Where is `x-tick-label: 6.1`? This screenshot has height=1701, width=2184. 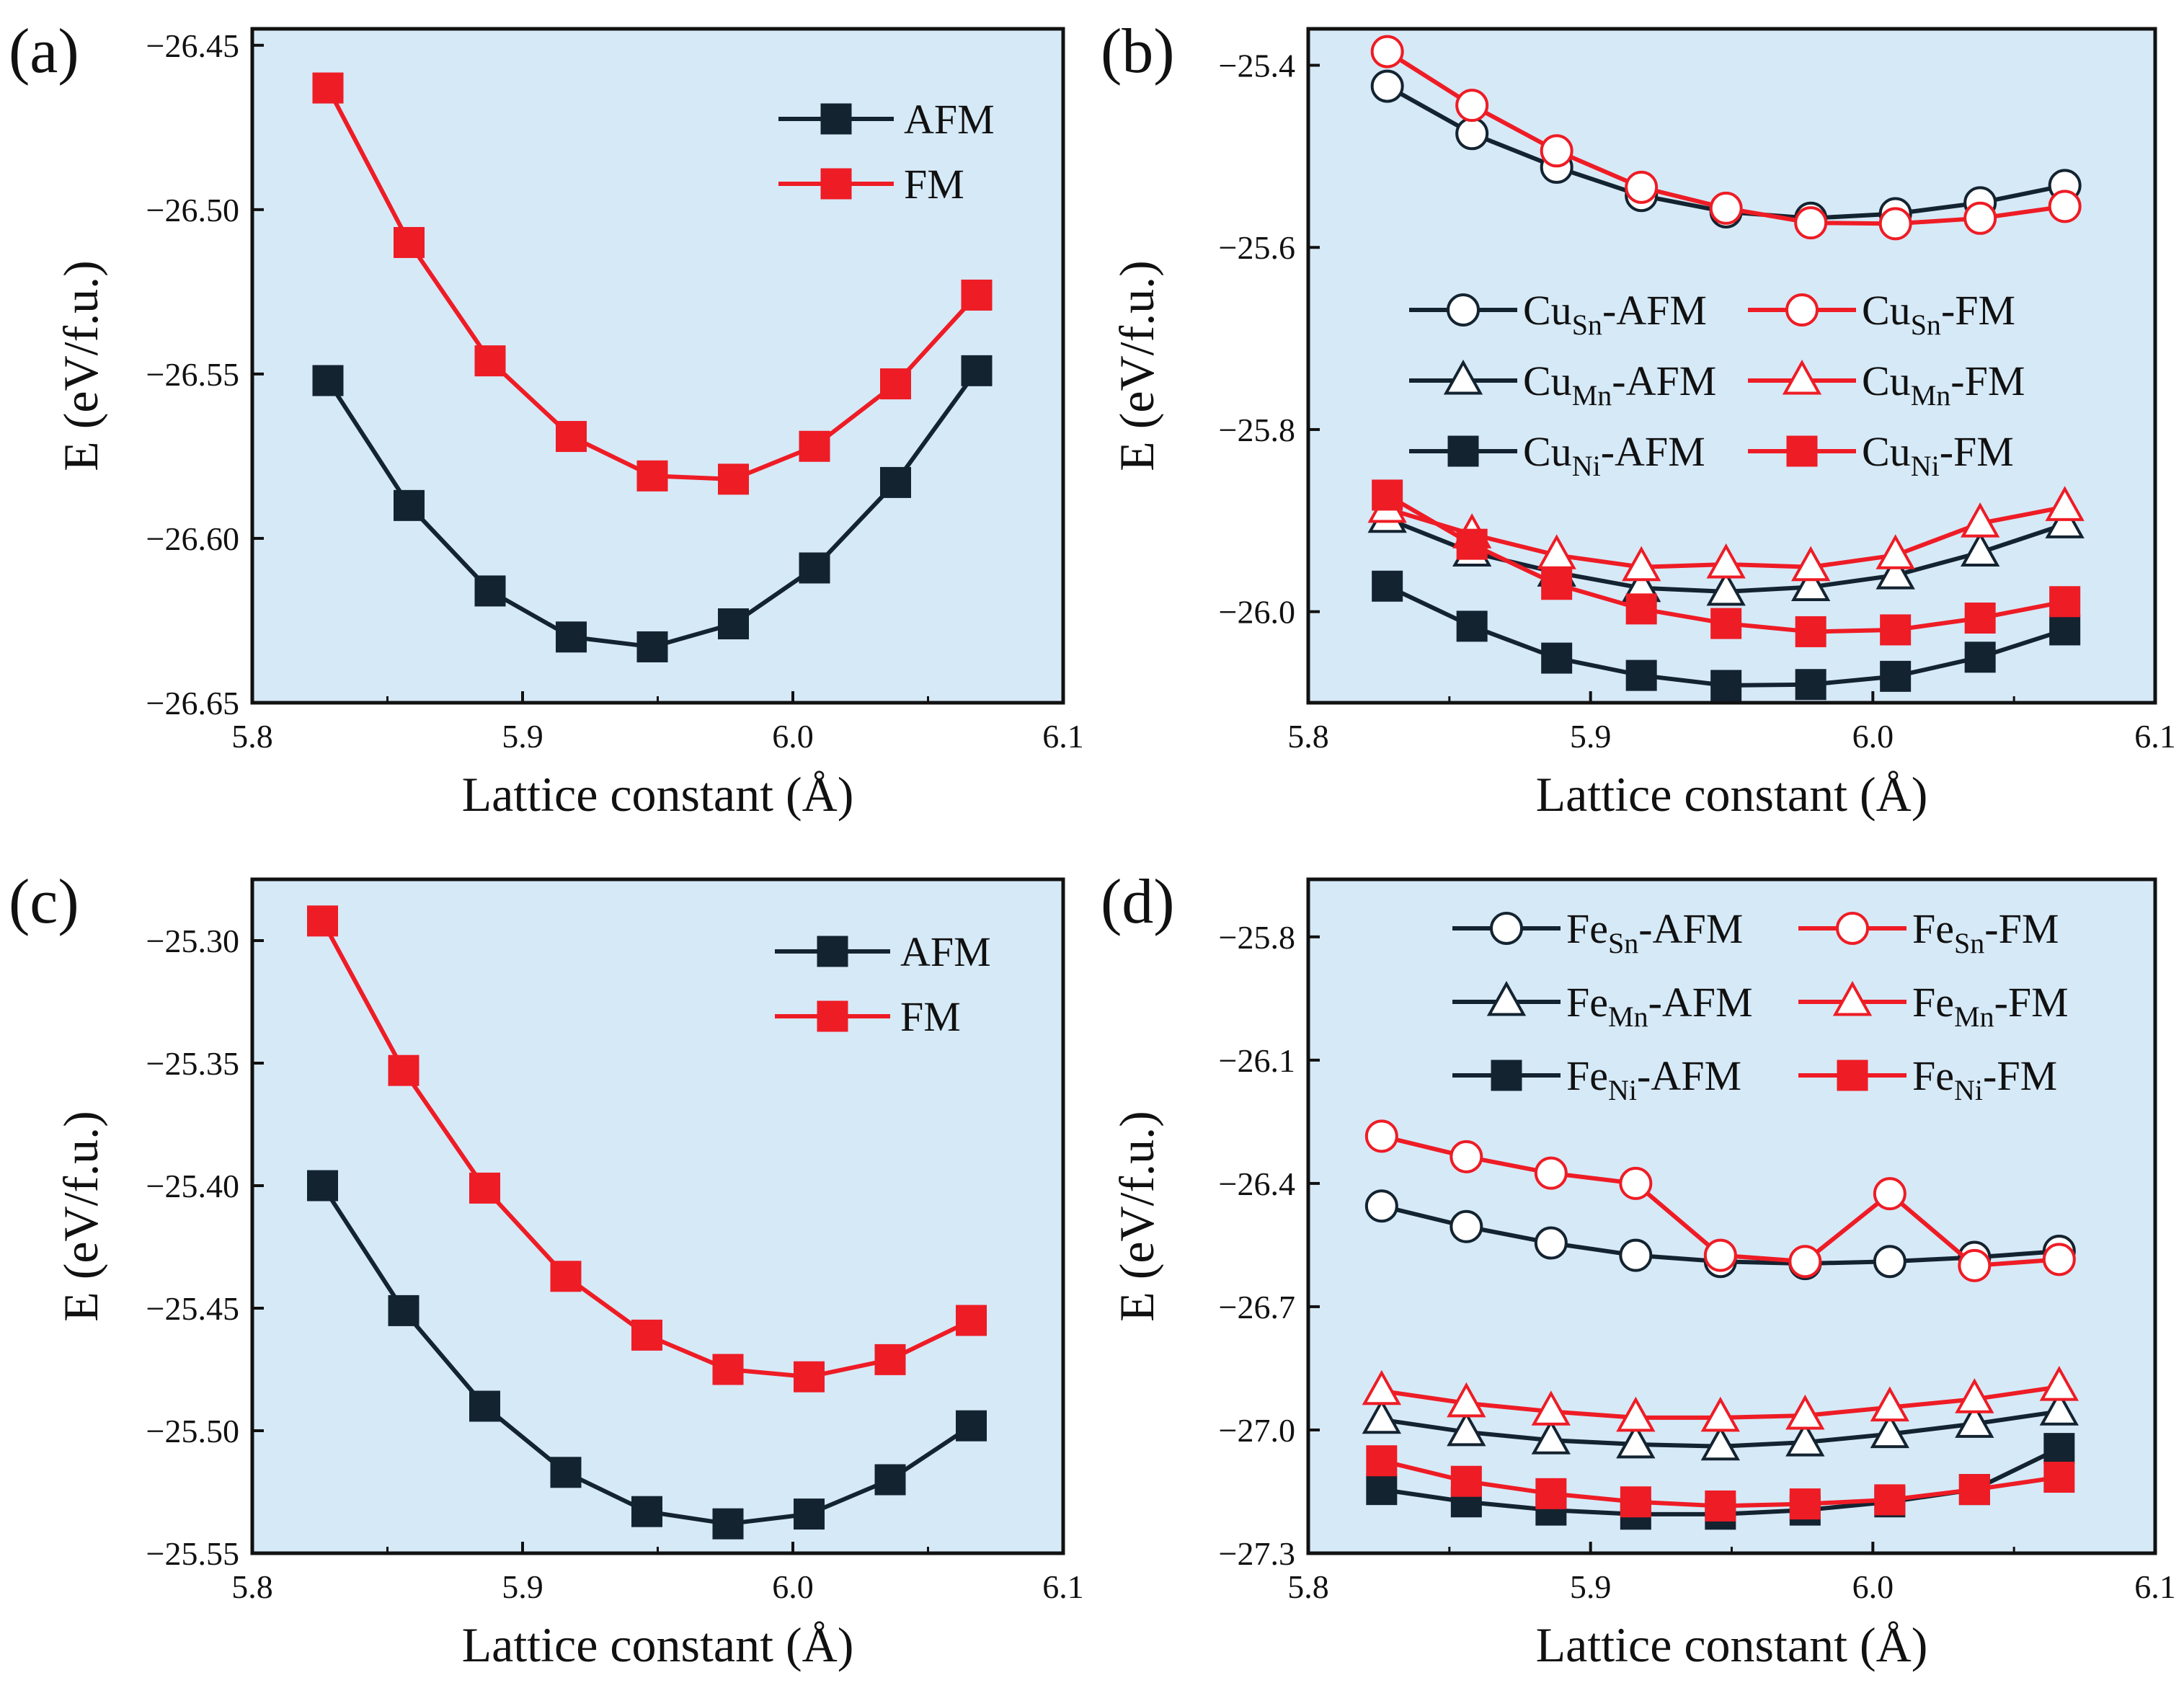
x-tick-label: 6.1 is located at coordinates (2155, 736).